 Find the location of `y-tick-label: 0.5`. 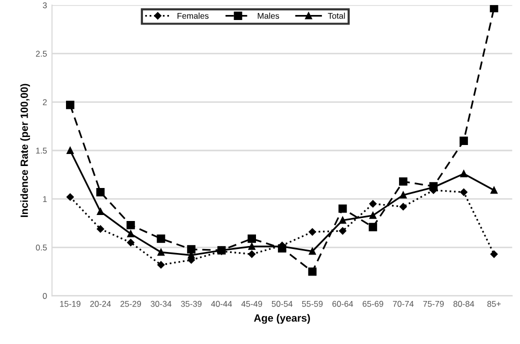

y-tick-label: 0.5 is located at coordinates (41, 247).